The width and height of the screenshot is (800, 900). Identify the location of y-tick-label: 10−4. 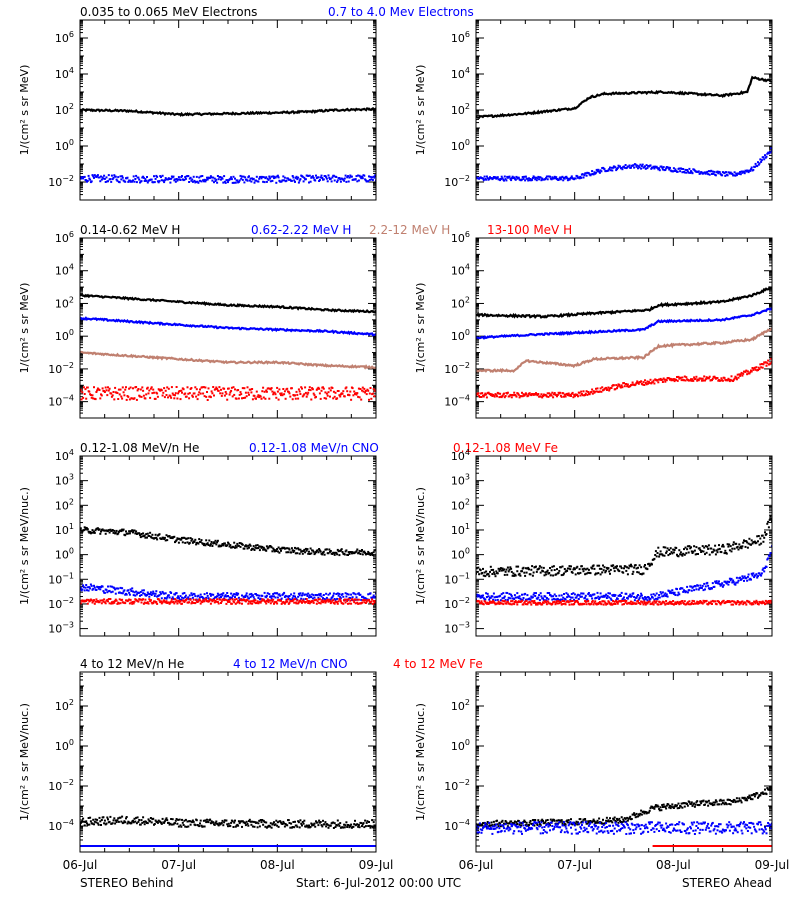
(61, 401).